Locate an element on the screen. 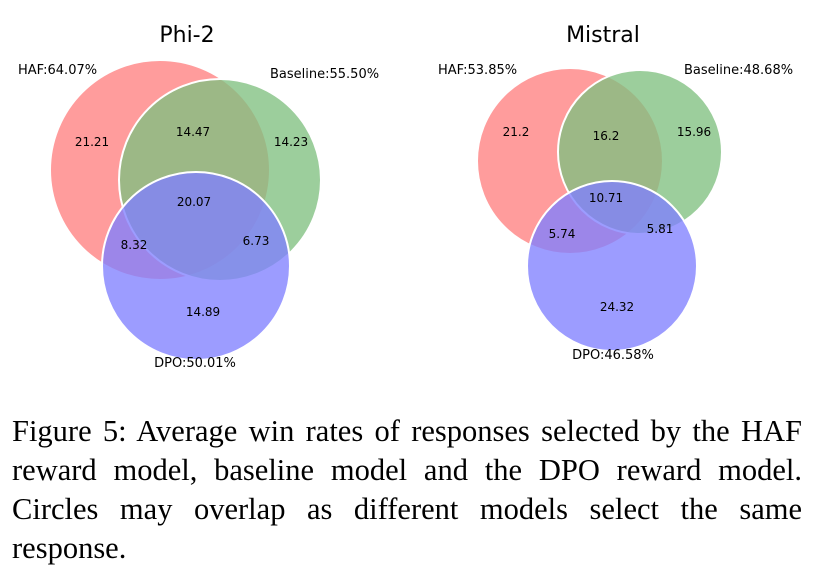 The height and width of the screenshot is (577, 814). region-baseline-dpo: 5.81 is located at coordinates (660, 229).